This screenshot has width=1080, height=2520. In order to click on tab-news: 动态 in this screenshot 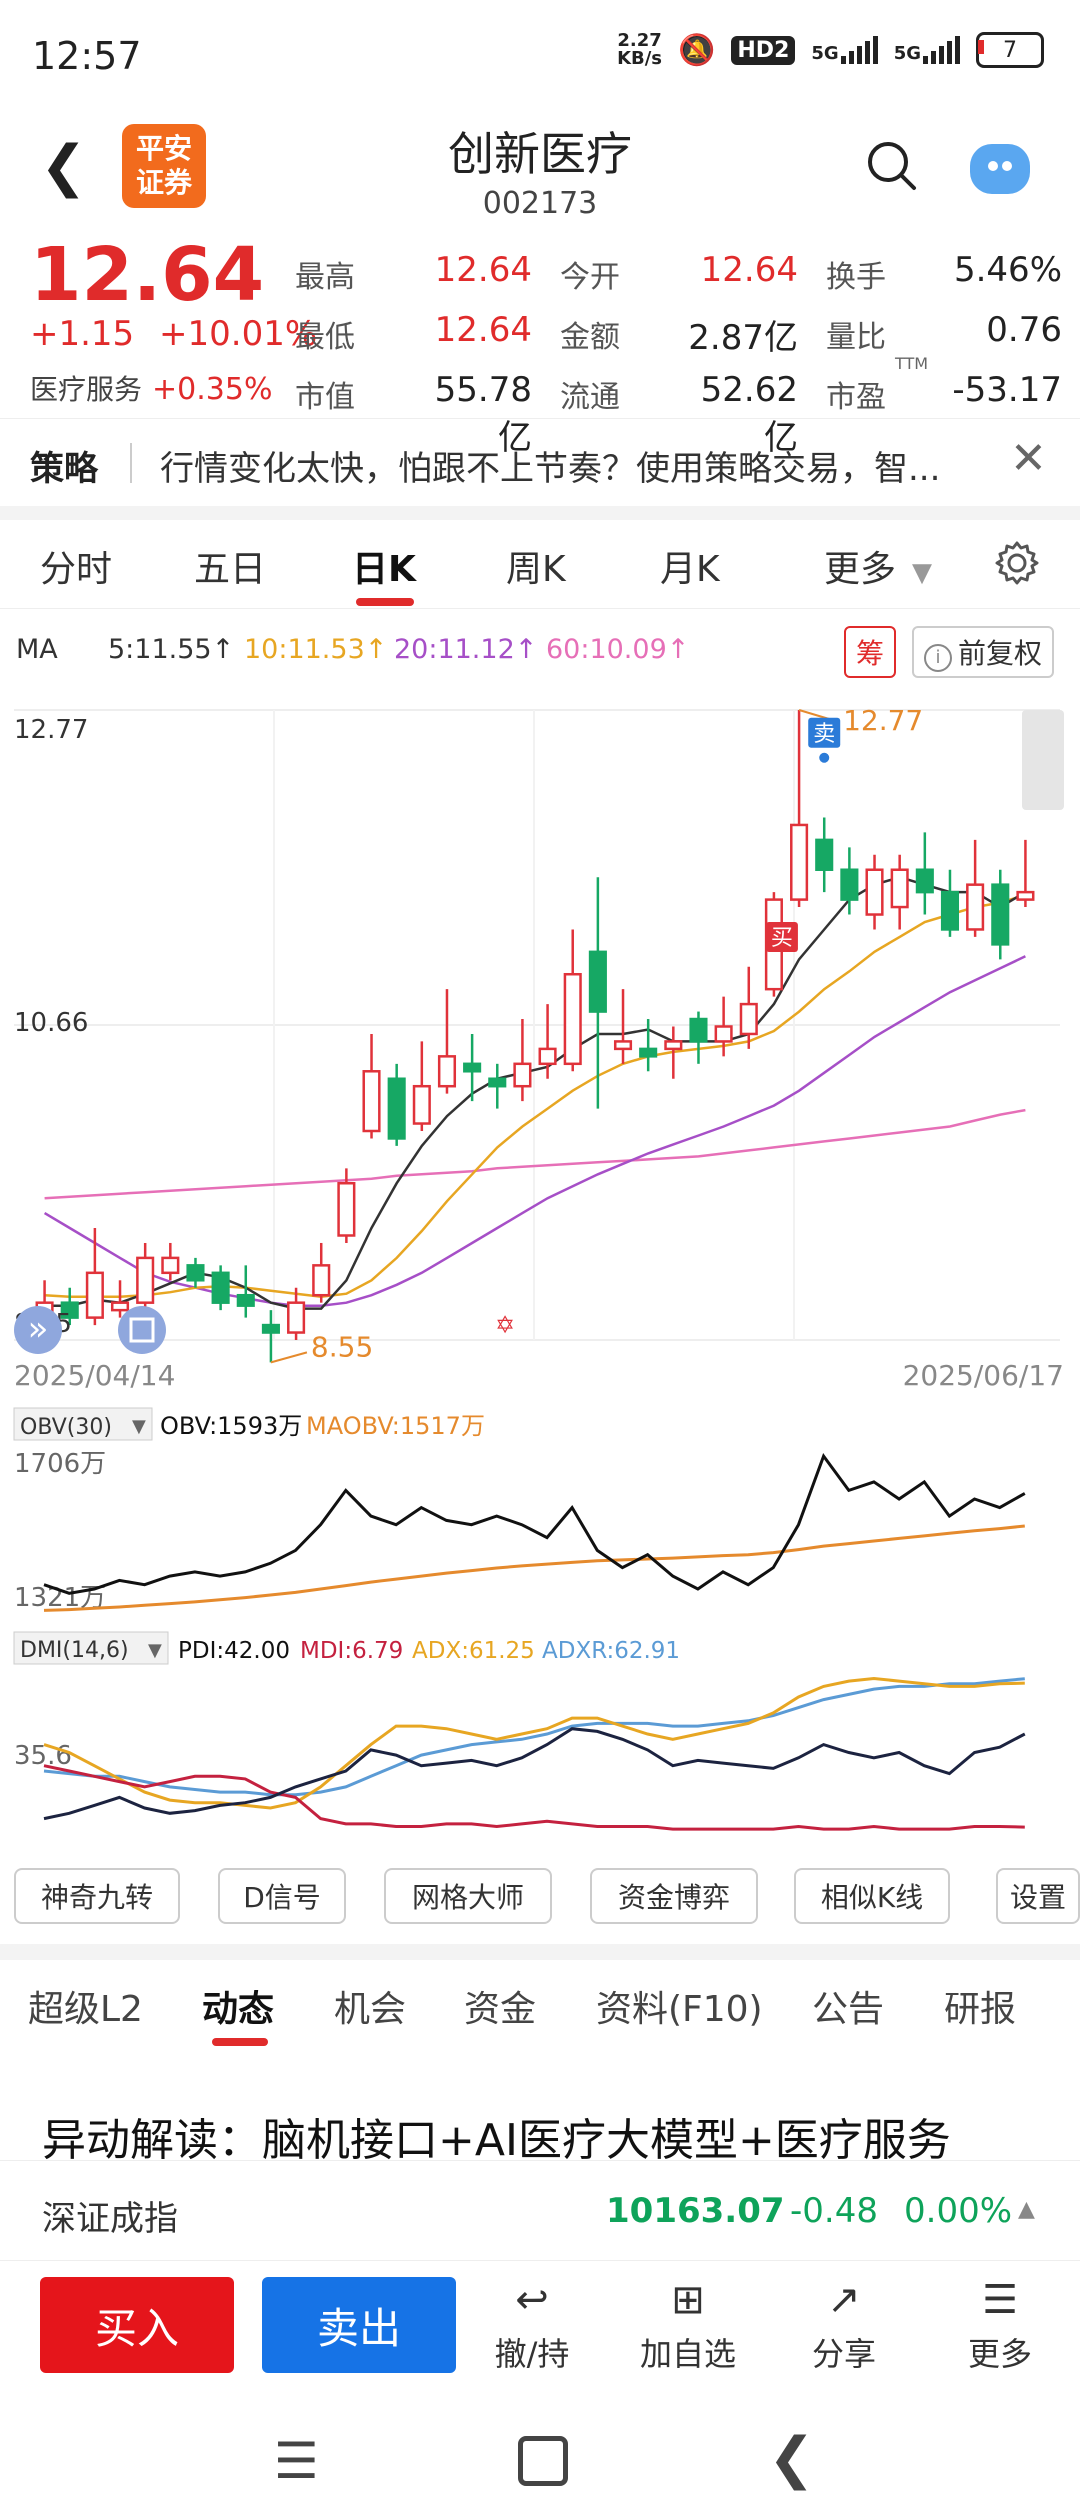, I will do `click(238, 2009)`.